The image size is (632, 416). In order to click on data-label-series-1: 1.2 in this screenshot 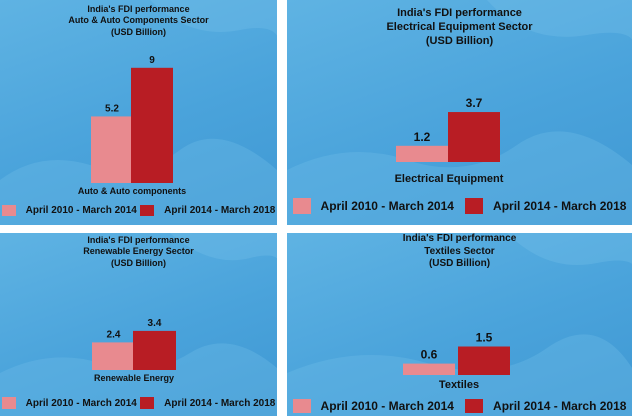, I will do `click(422, 137)`.